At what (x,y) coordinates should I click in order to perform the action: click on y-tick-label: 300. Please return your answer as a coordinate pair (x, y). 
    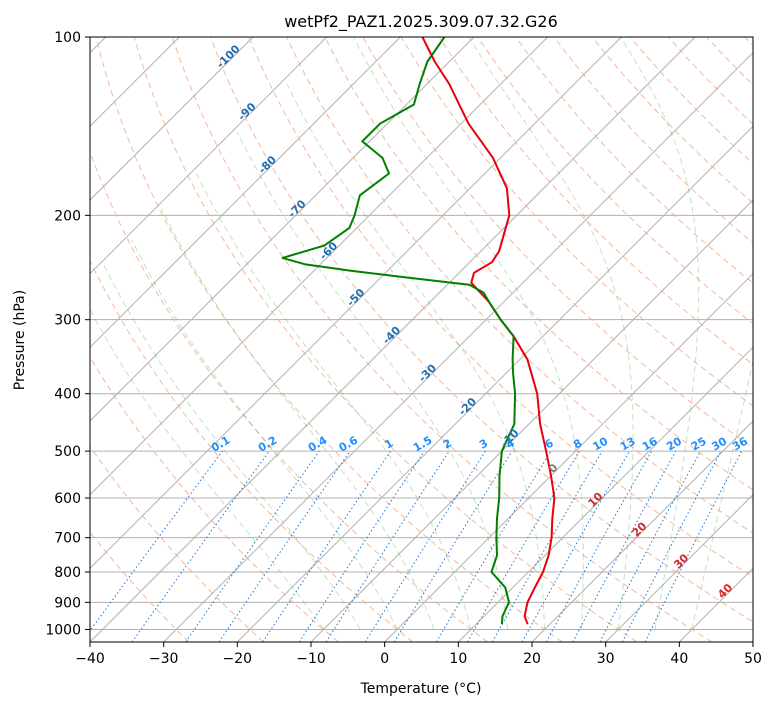
    Looking at the image, I should click on (67, 321).